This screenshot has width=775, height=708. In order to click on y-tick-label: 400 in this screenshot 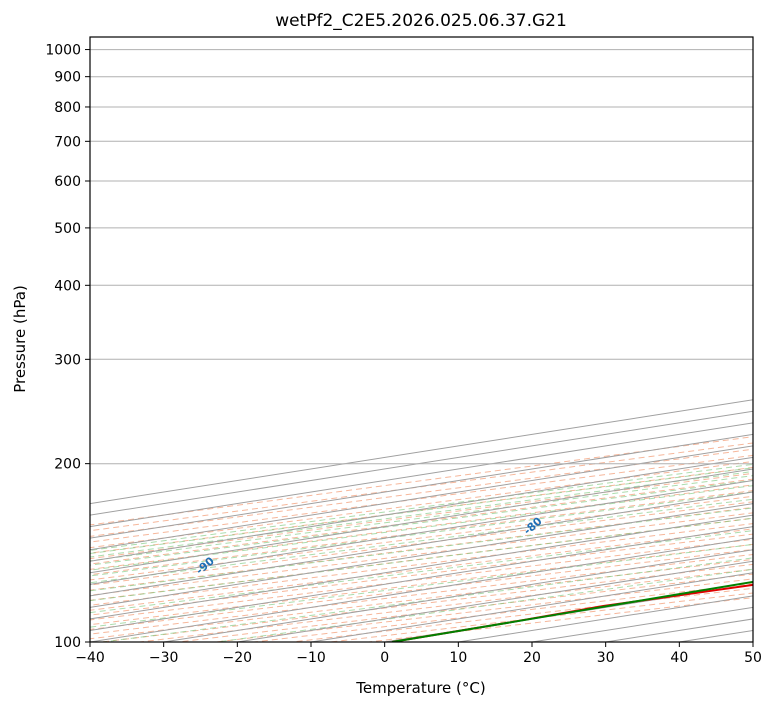, I will do `click(67, 286)`.